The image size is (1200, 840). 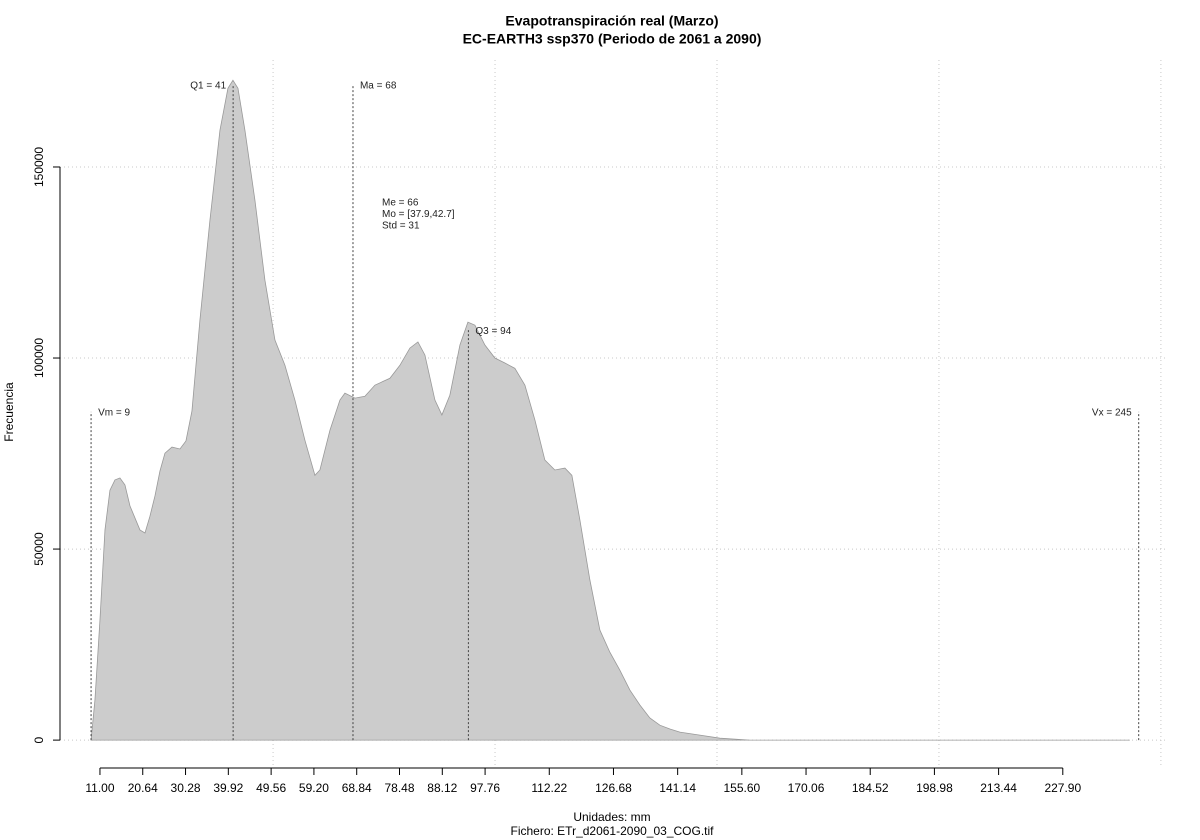 I want to click on marker-label: Q3 = 94, so click(x=493, y=331).